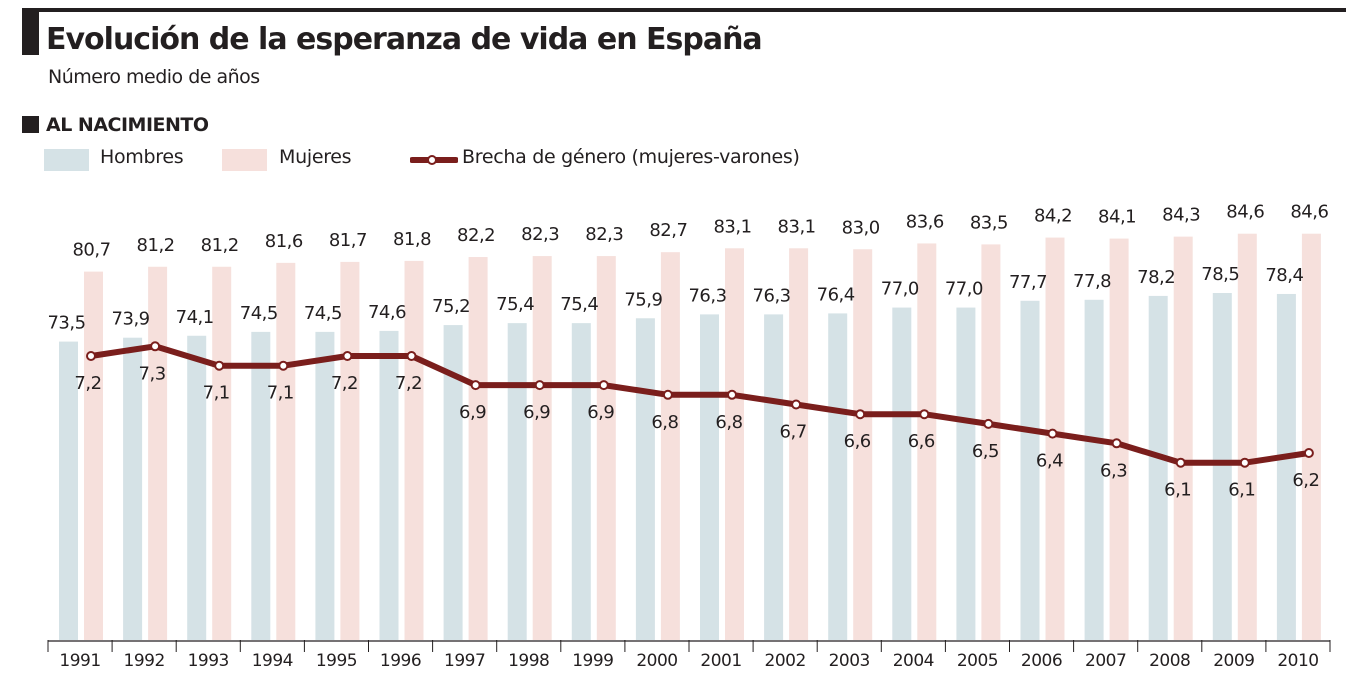  Describe the element at coordinates (115, 125) in the screenshot. I see `section-heading: AL NACIMIENTO` at that location.